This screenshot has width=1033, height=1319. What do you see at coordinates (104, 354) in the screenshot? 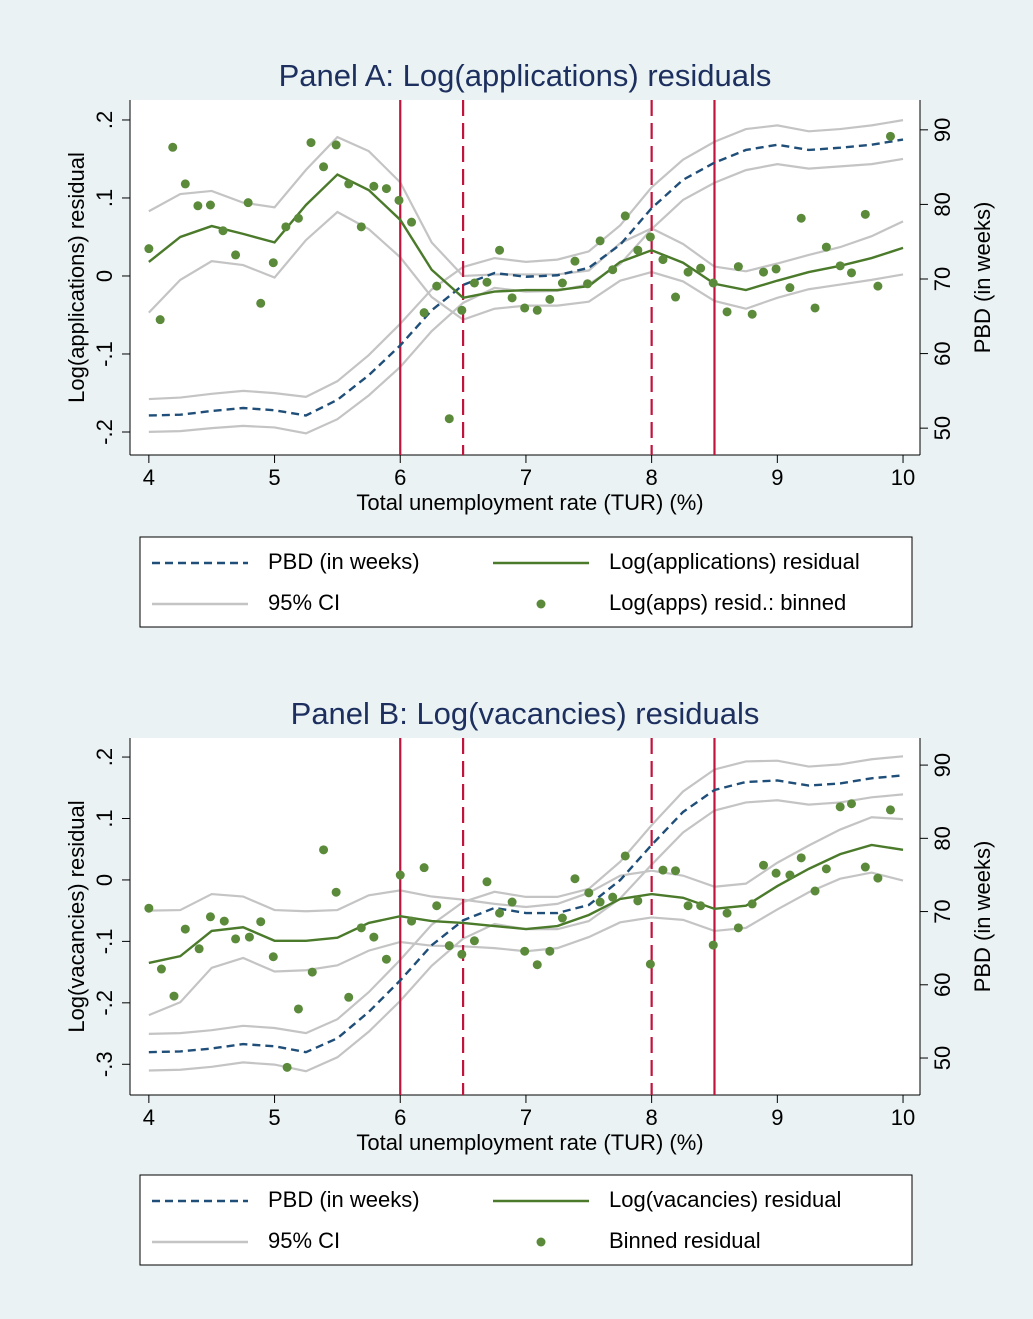
I see `y-tick-label: -.1` at bounding box center [104, 354].